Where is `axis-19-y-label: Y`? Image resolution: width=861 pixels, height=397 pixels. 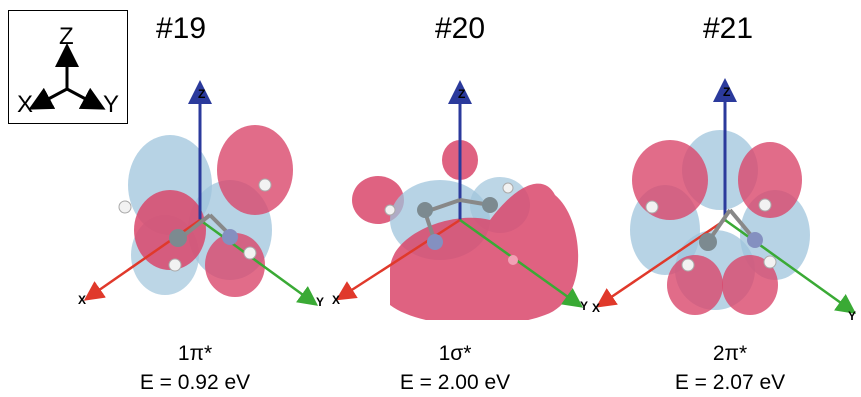
axis-19-y-label: Y is located at coordinates (320, 302).